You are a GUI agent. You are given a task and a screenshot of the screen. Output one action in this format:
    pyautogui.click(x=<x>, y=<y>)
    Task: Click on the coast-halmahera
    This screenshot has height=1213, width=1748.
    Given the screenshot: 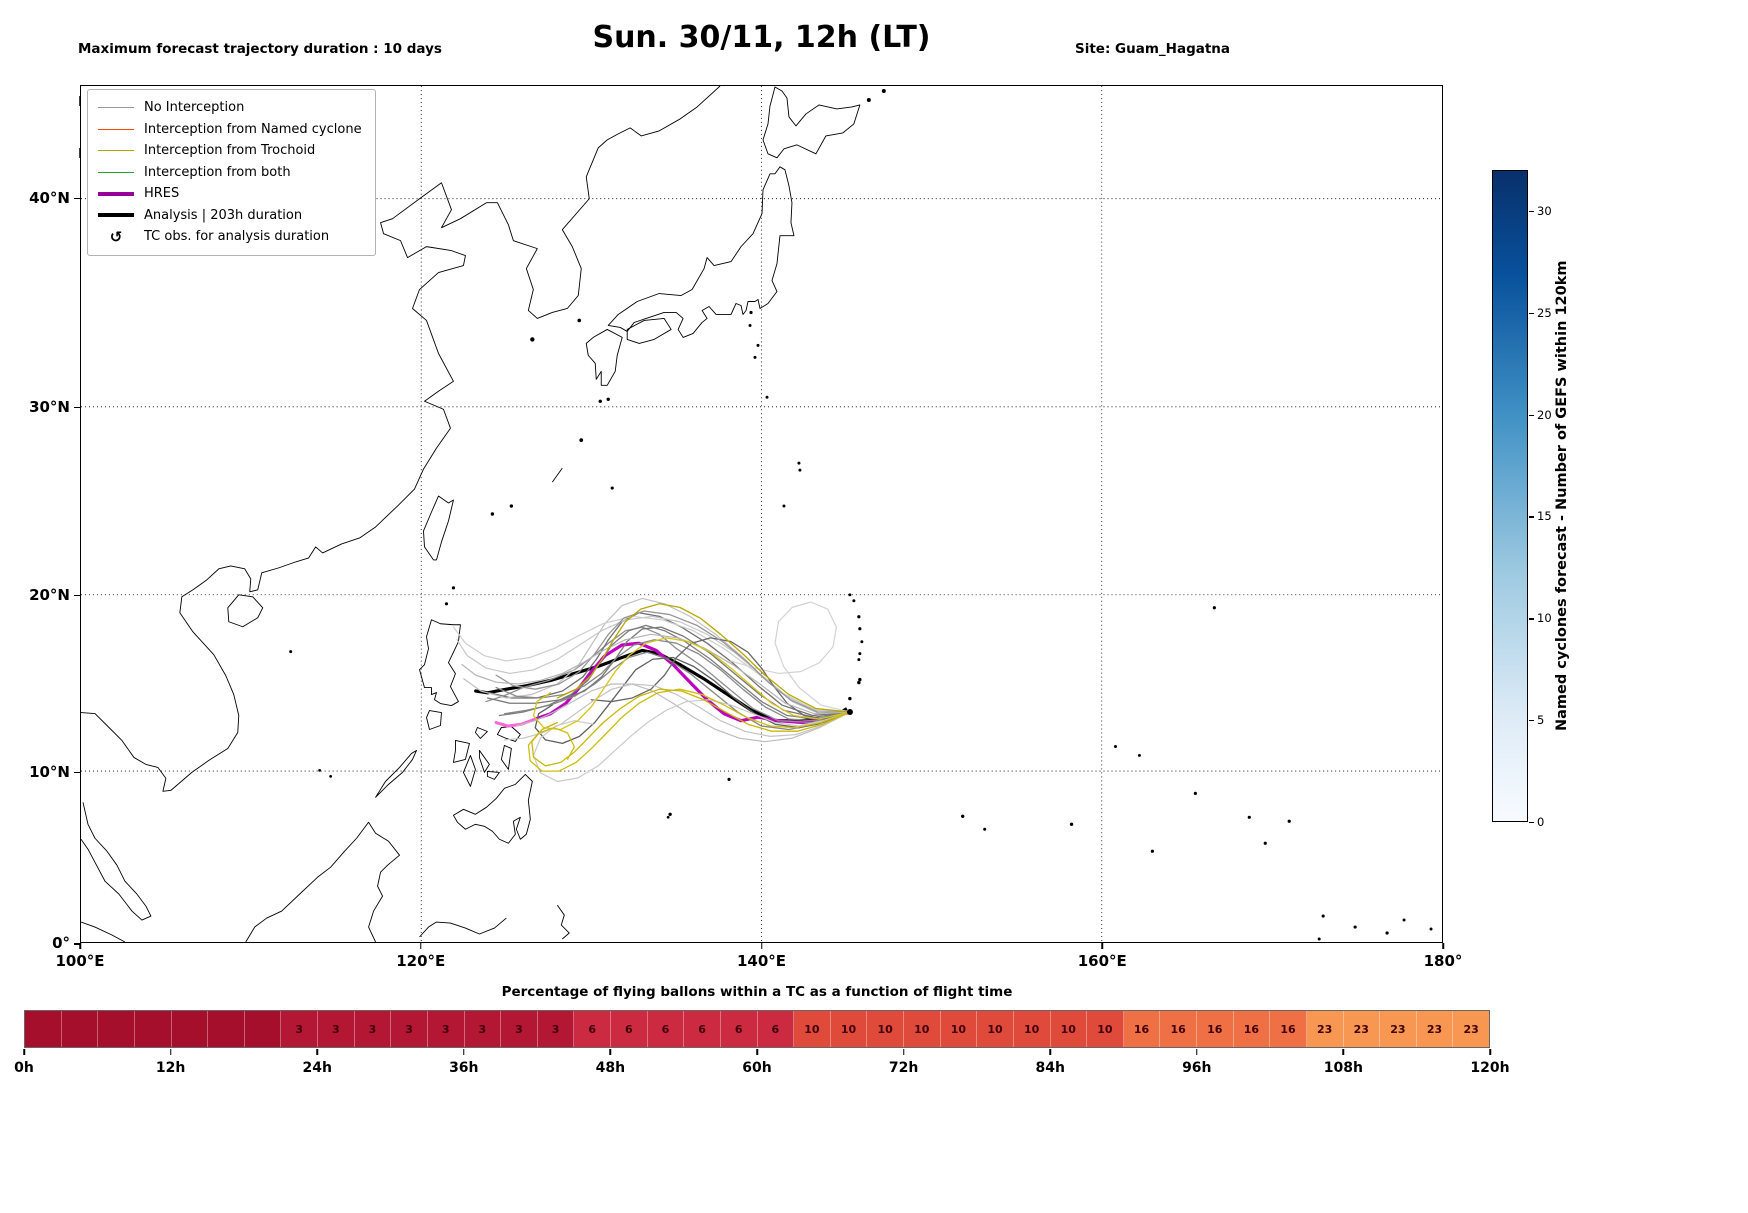 What is the action you would take?
    pyautogui.click(x=563, y=922)
    